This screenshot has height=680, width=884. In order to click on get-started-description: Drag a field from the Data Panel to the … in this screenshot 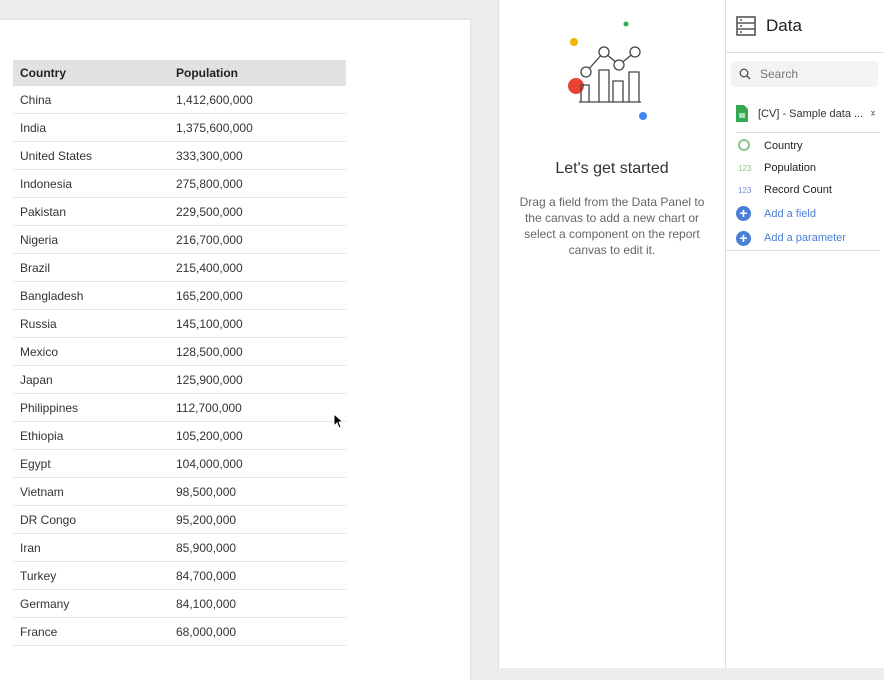, I will do `click(612, 226)`.